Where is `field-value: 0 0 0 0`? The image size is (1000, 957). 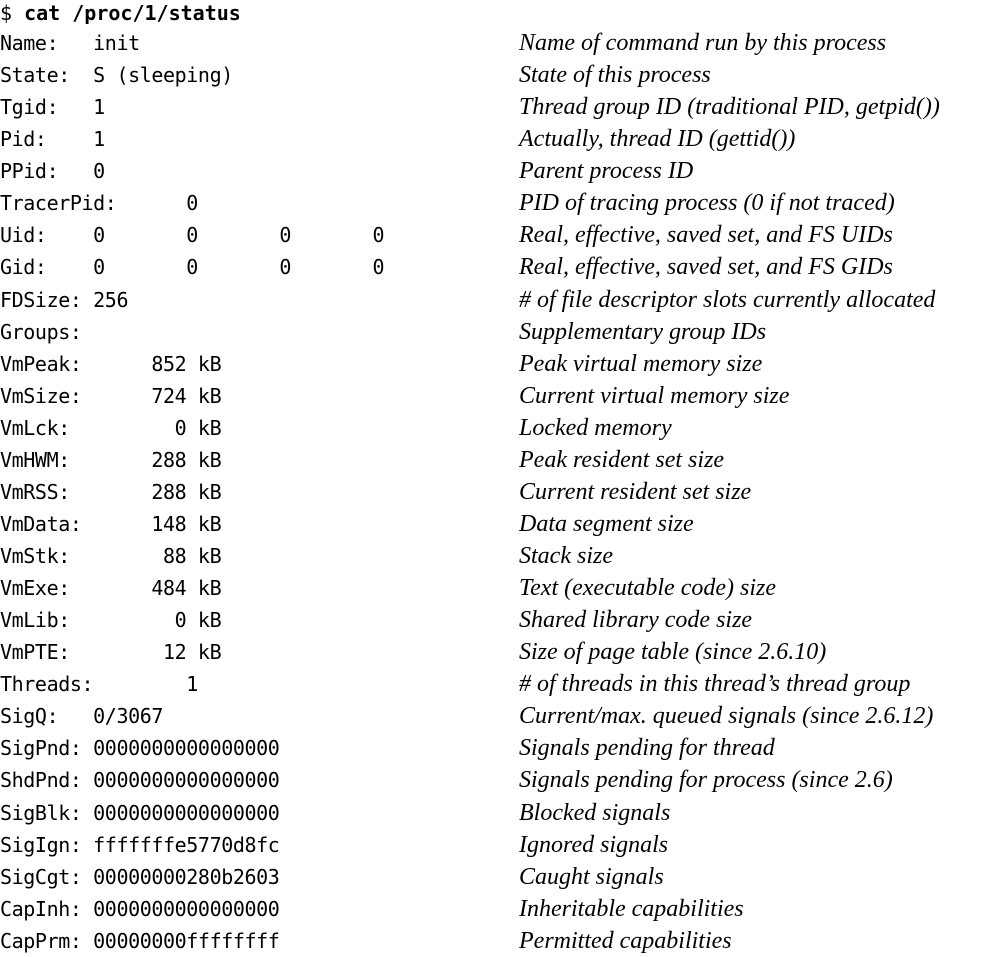
field-value: 0 0 0 0 is located at coordinates (239, 235).